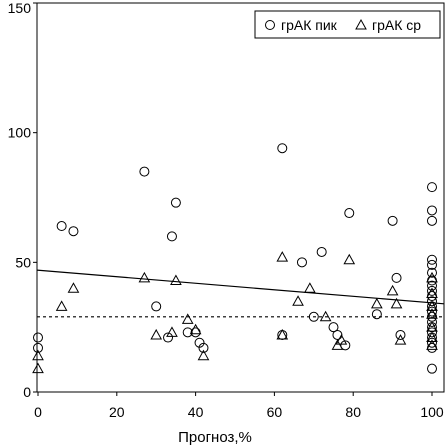  I want to click on y-tick-label: 100, so click(20, 133).